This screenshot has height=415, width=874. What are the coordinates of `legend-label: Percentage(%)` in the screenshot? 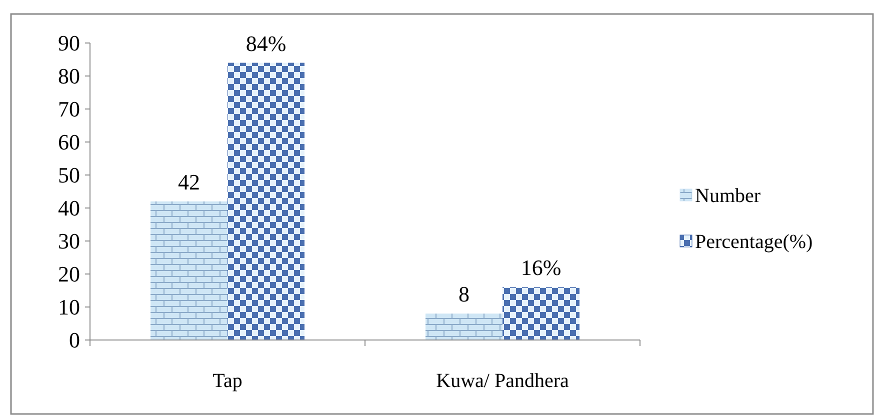 It's located at (754, 242).